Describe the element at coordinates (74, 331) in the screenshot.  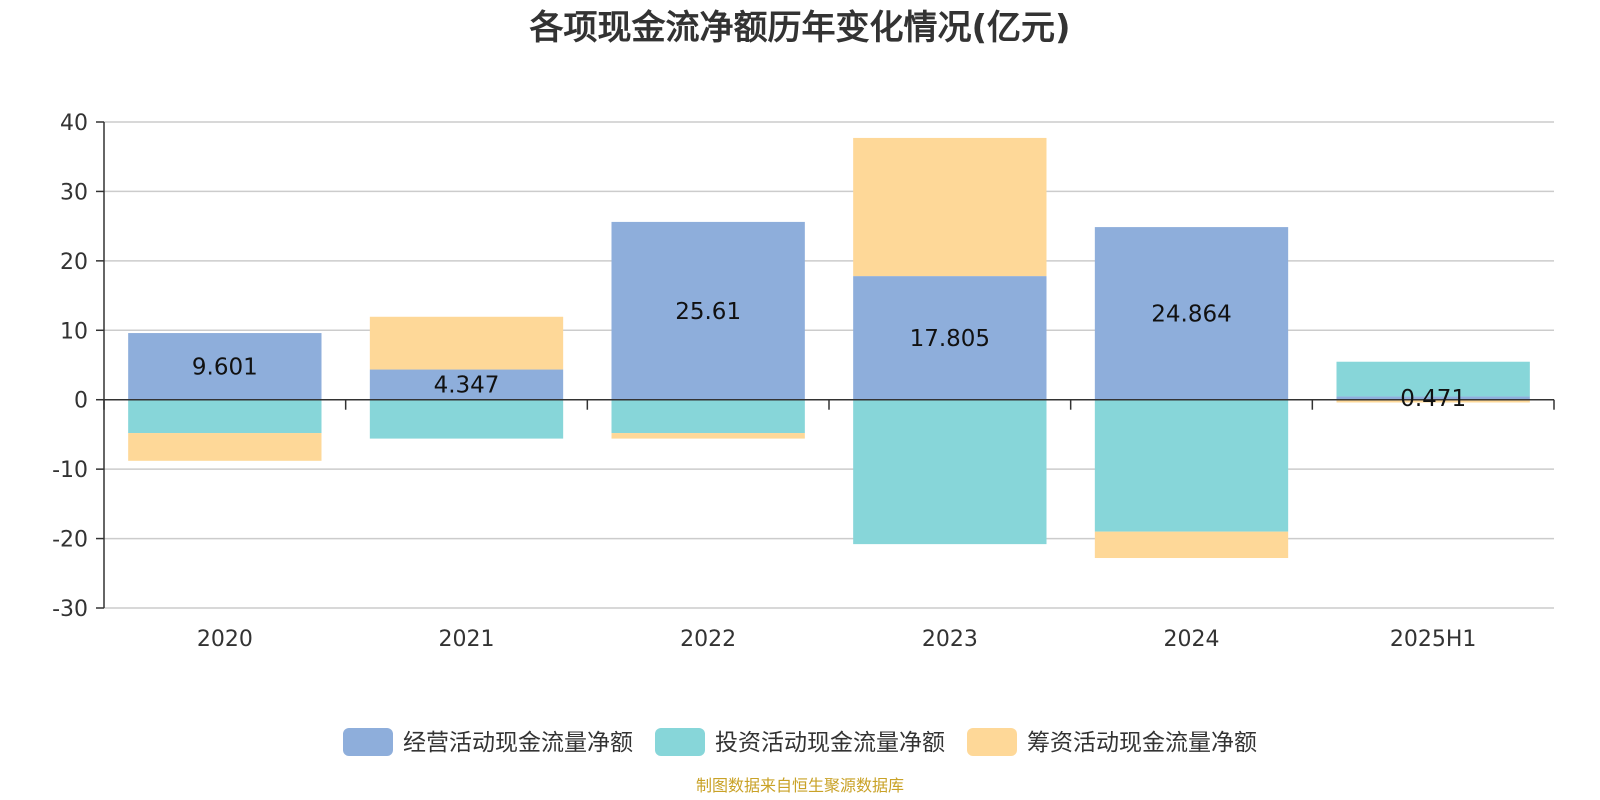
I see `y-tick-label: 10` at that location.